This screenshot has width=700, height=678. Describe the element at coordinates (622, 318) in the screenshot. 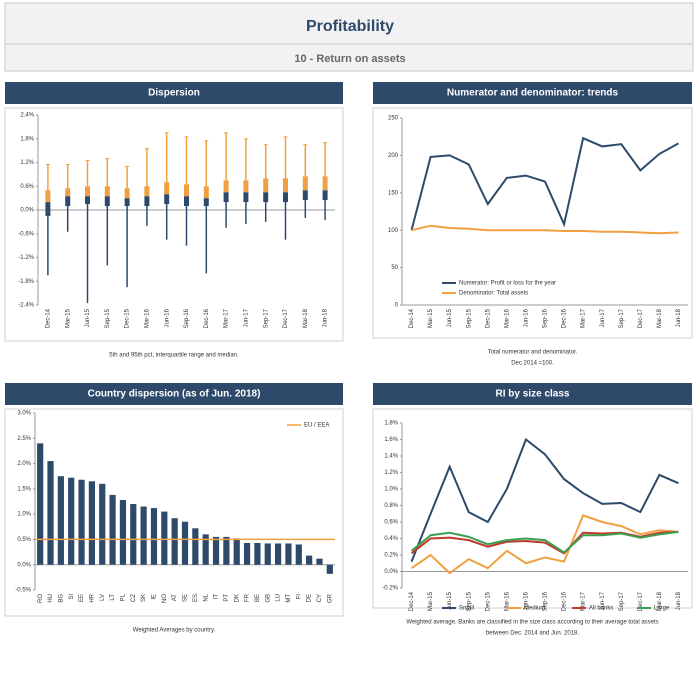

I see `x-tick-label: Sep-17` at that location.